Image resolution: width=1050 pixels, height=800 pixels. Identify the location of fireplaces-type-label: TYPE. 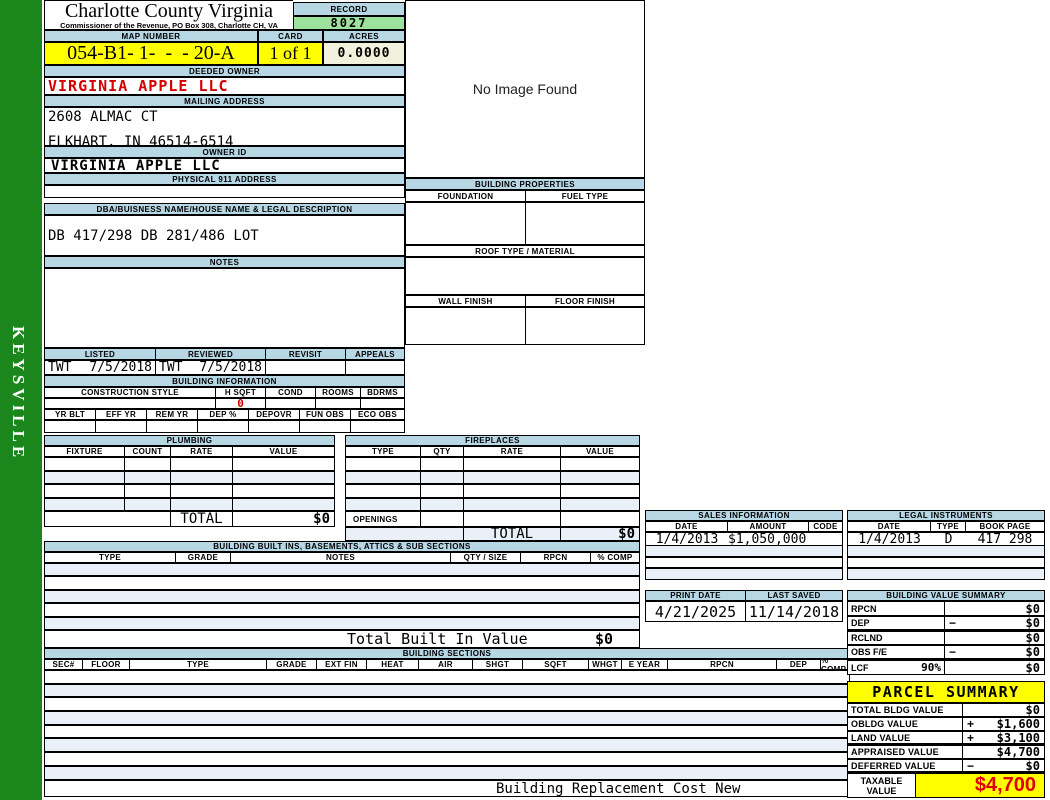
(383, 451).